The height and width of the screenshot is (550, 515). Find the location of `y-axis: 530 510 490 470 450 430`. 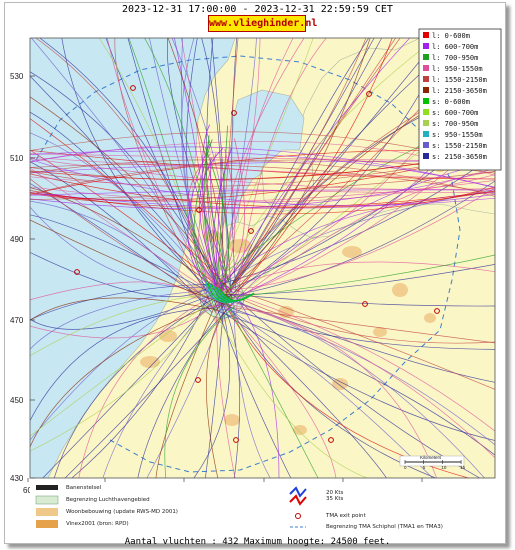

y-axis: 530 510 490 470 450 430 is located at coordinates (22, 277).